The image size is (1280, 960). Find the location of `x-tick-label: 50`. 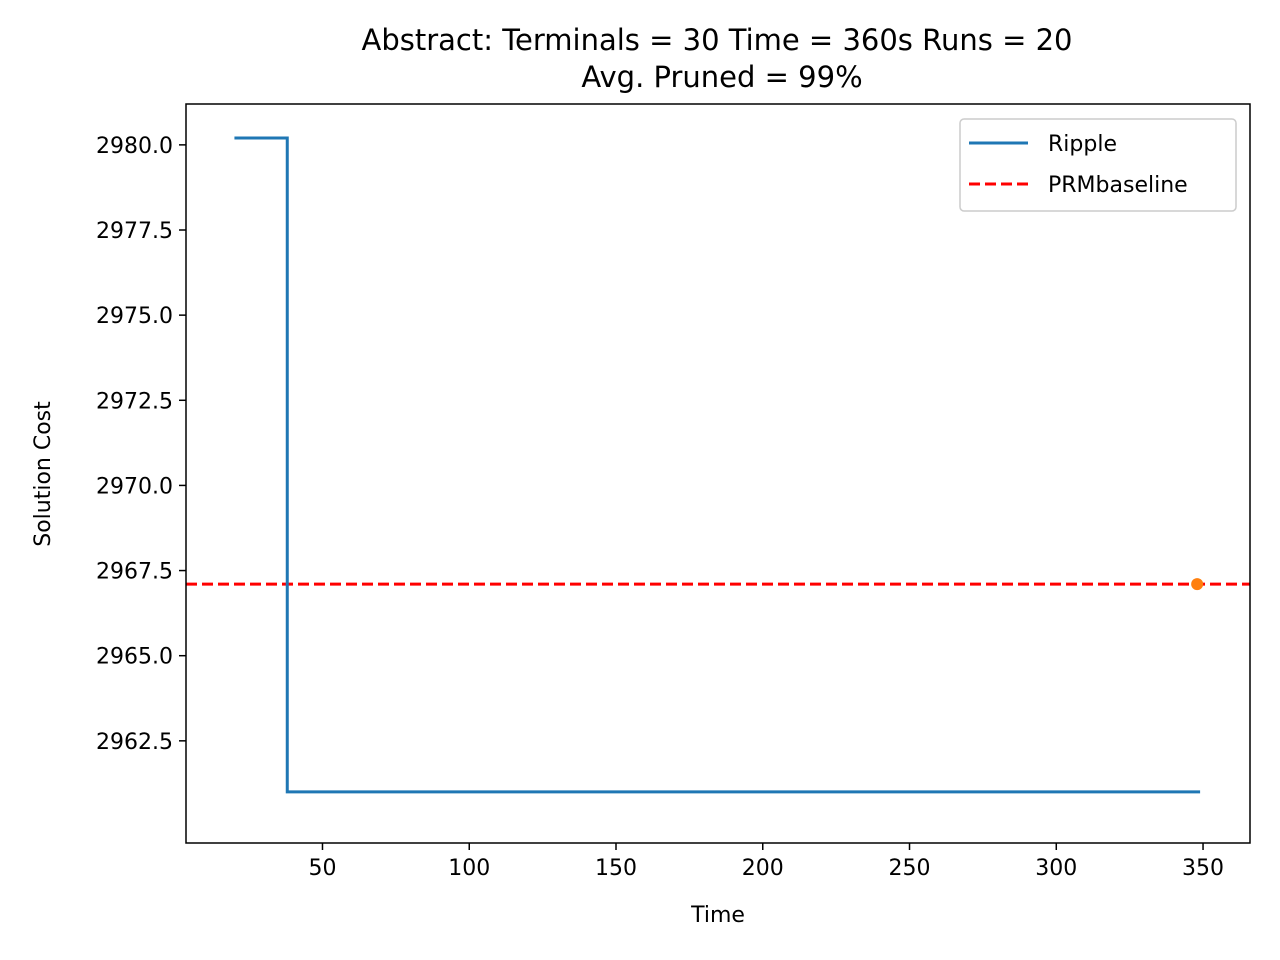

x-tick-label: 50 is located at coordinates (322, 868).